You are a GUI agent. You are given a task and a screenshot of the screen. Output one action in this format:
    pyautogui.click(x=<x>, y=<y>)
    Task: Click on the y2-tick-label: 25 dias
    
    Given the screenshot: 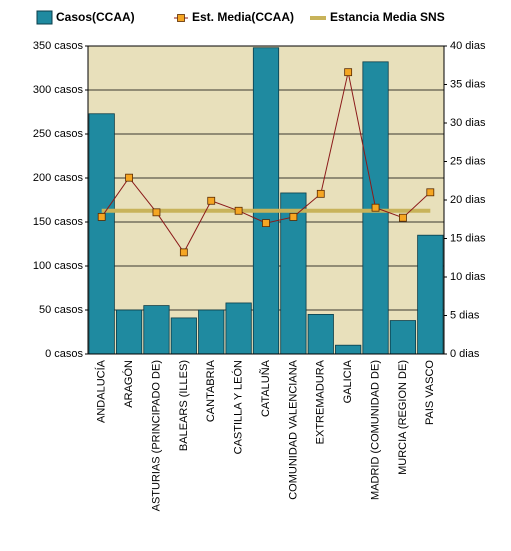 What is the action you would take?
    pyautogui.click(x=468, y=161)
    